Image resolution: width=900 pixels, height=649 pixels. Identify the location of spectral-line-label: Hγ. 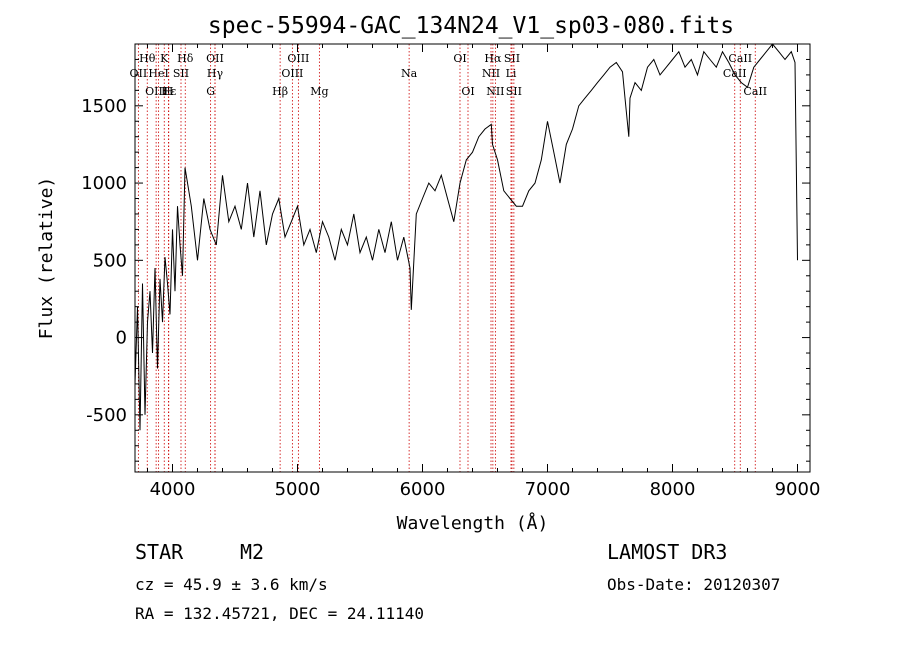
(215, 73).